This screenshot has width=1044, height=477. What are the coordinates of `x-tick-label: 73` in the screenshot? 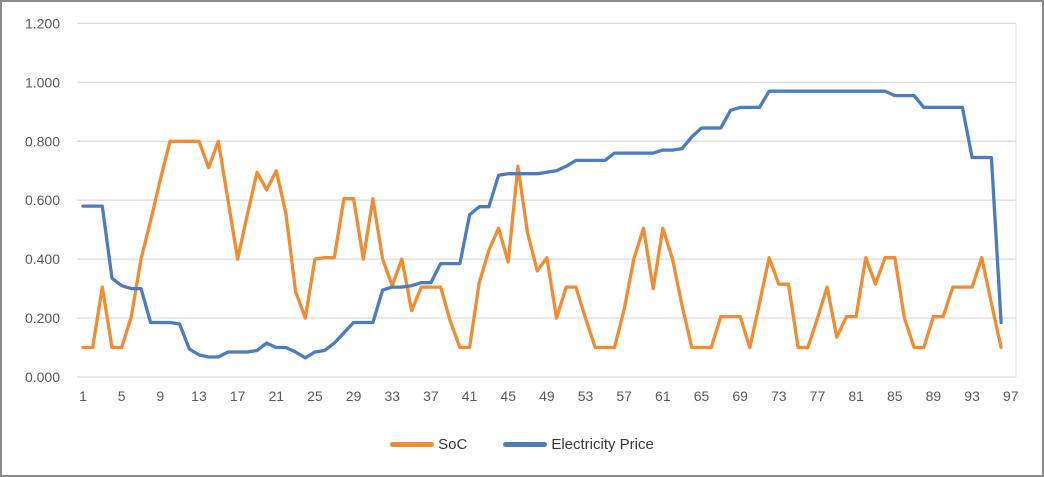 It's located at (779, 396).